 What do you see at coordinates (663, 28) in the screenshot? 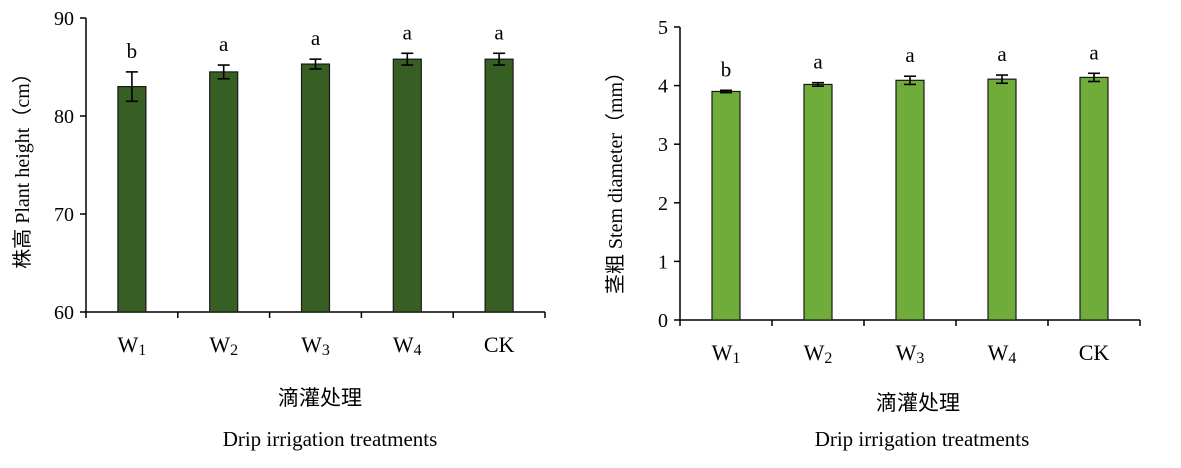
I see `y-tick-label: 5` at bounding box center [663, 28].